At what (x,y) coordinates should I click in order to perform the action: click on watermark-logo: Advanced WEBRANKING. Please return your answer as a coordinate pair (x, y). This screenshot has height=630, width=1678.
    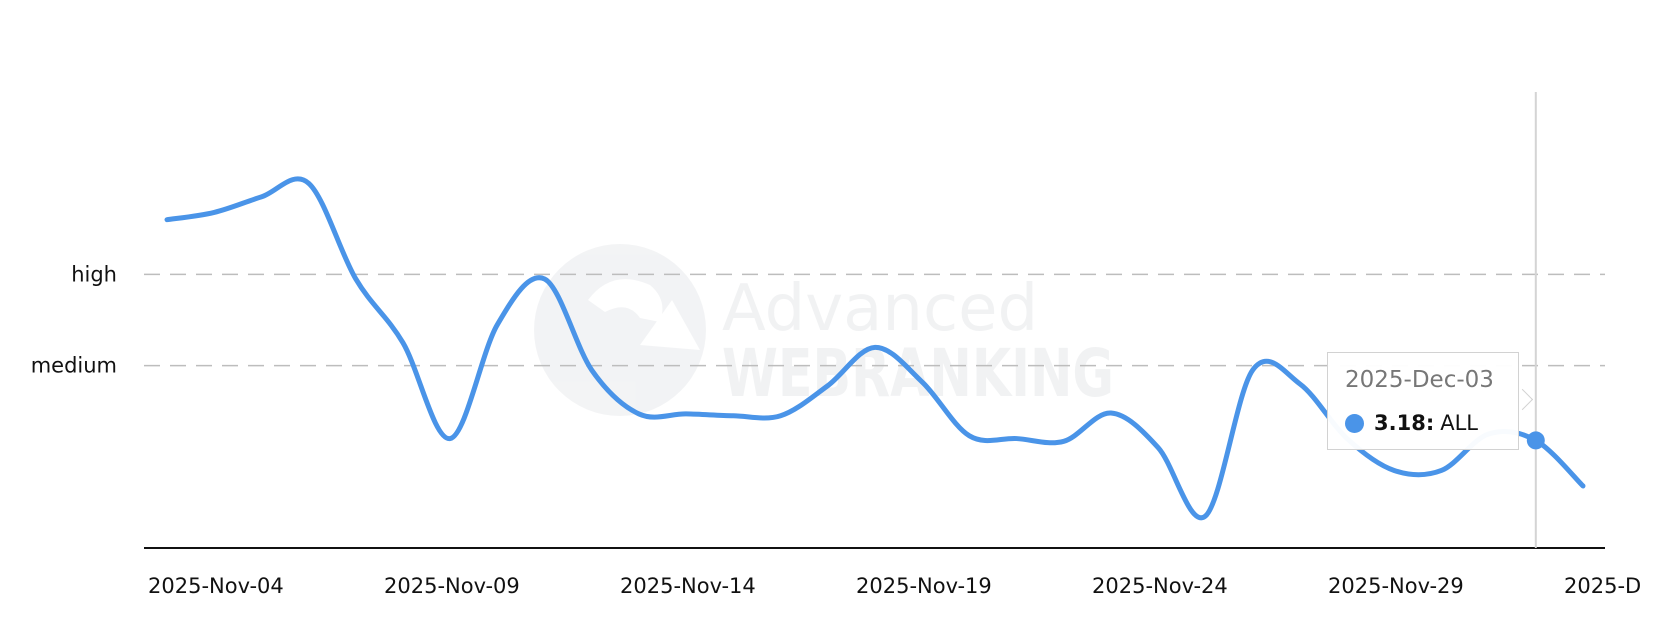
    Looking at the image, I should click on (824, 330).